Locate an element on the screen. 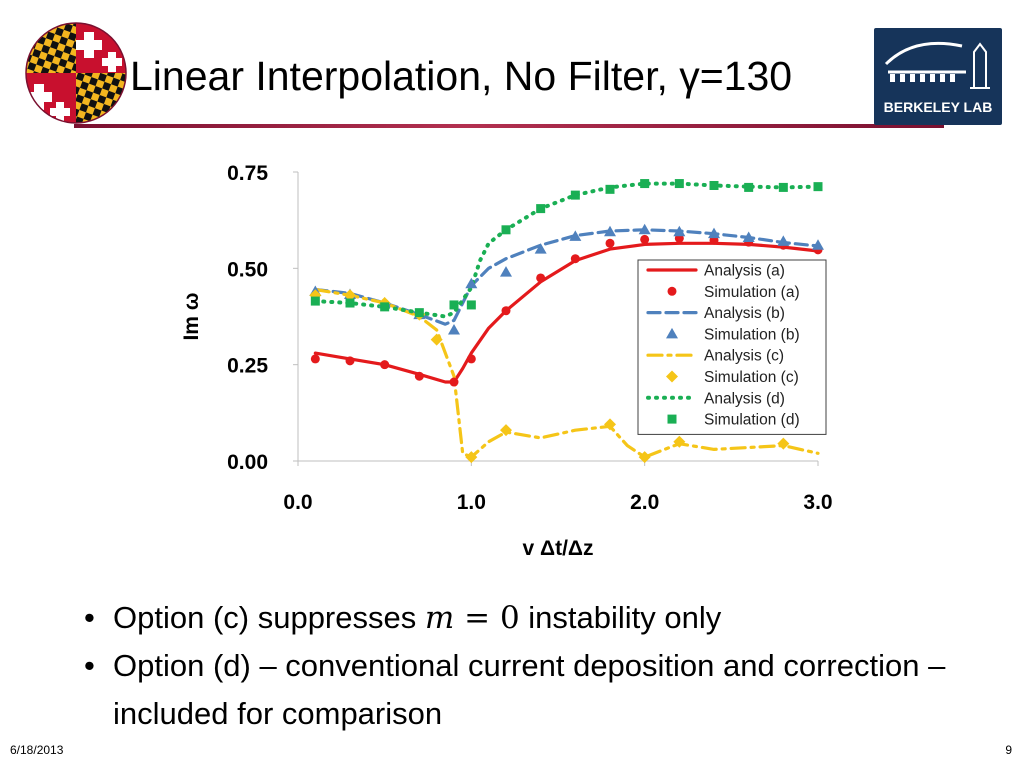  x-tick-label: 0.0 is located at coordinates (297, 502).